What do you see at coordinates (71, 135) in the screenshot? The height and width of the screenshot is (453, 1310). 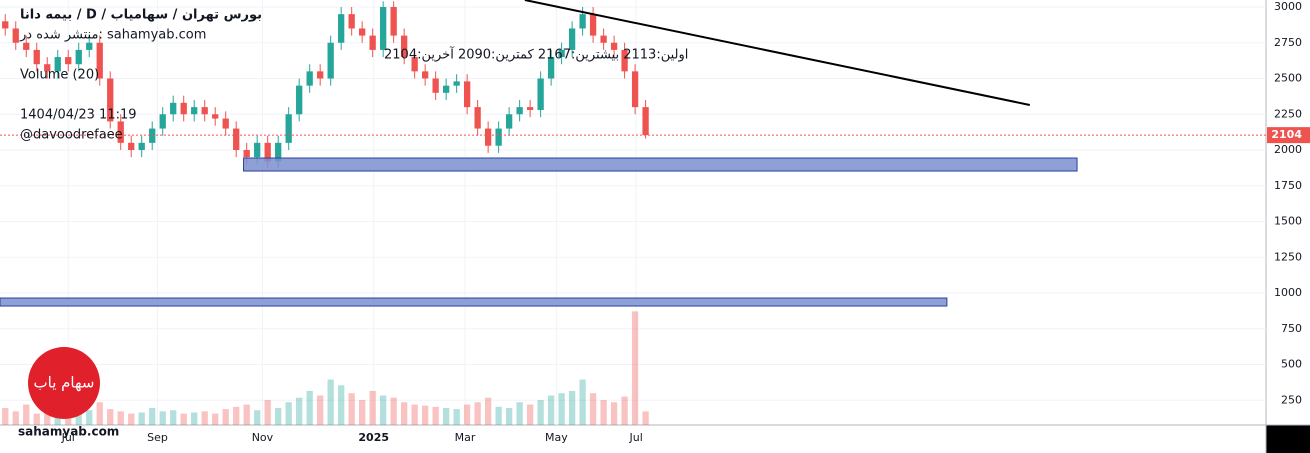 I see `author: @davoodrefaee` at bounding box center [71, 135].